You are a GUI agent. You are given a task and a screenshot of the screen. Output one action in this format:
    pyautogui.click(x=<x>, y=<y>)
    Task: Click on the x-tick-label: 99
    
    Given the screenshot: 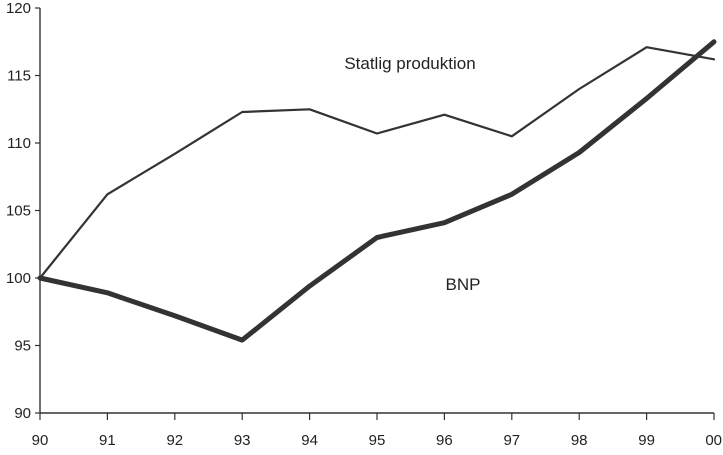 What is the action you would take?
    pyautogui.click(x=646, y=440)
    